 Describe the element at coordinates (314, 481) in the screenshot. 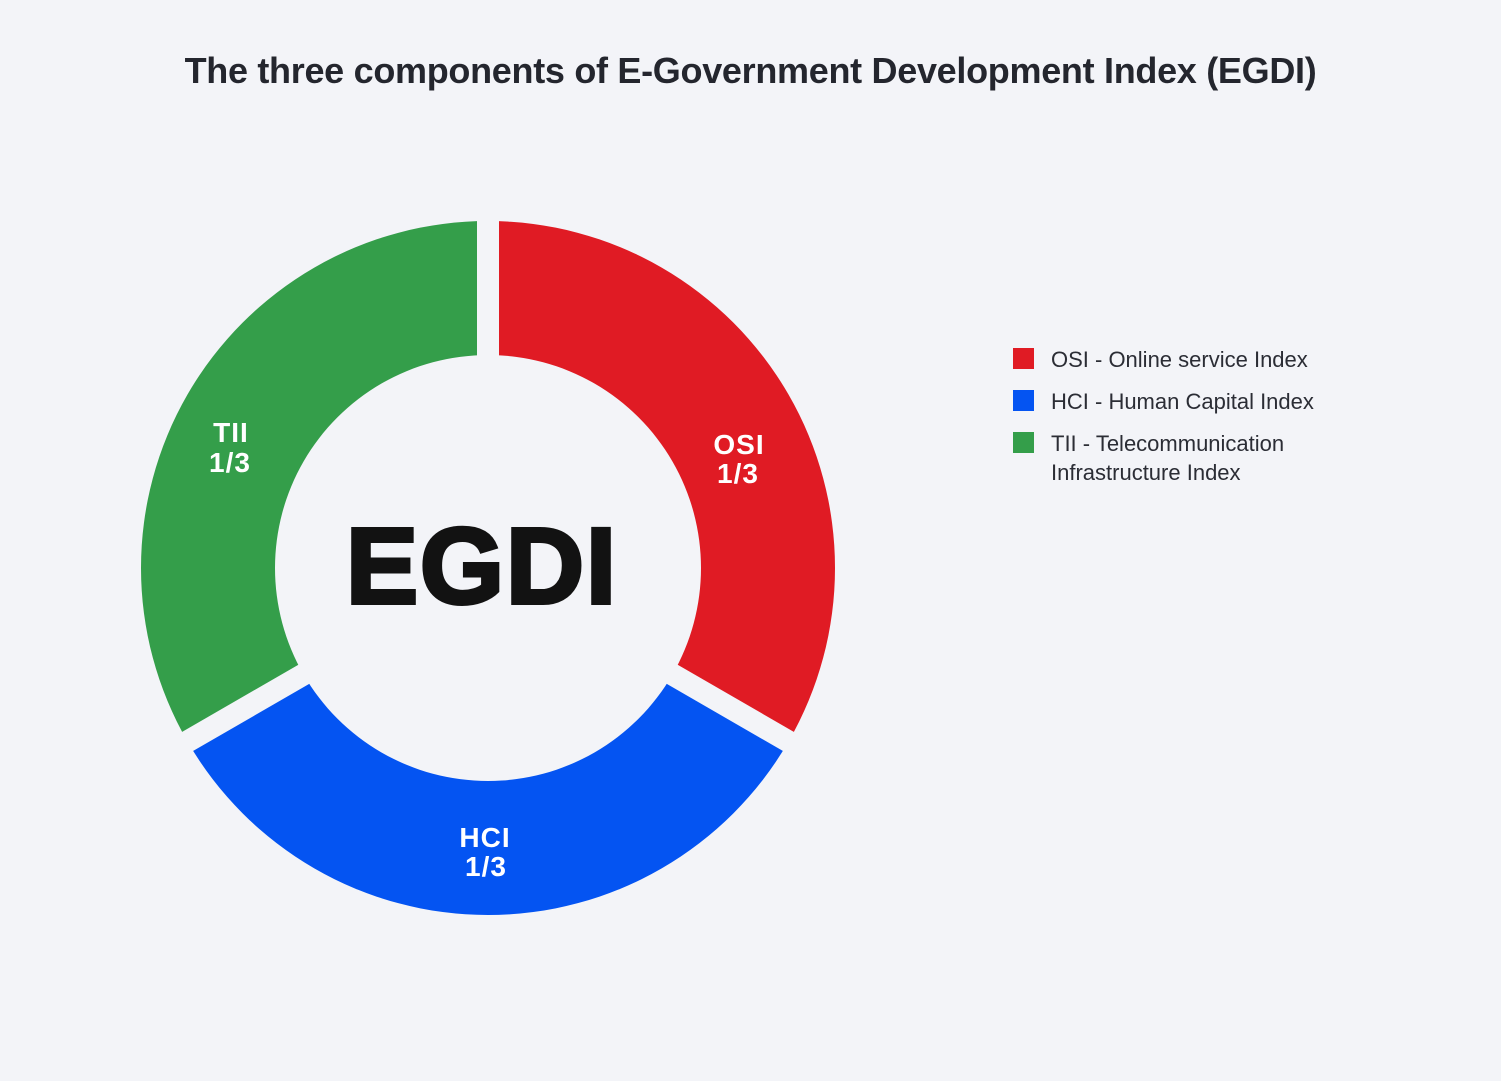

I see `slice-tii` at that location.